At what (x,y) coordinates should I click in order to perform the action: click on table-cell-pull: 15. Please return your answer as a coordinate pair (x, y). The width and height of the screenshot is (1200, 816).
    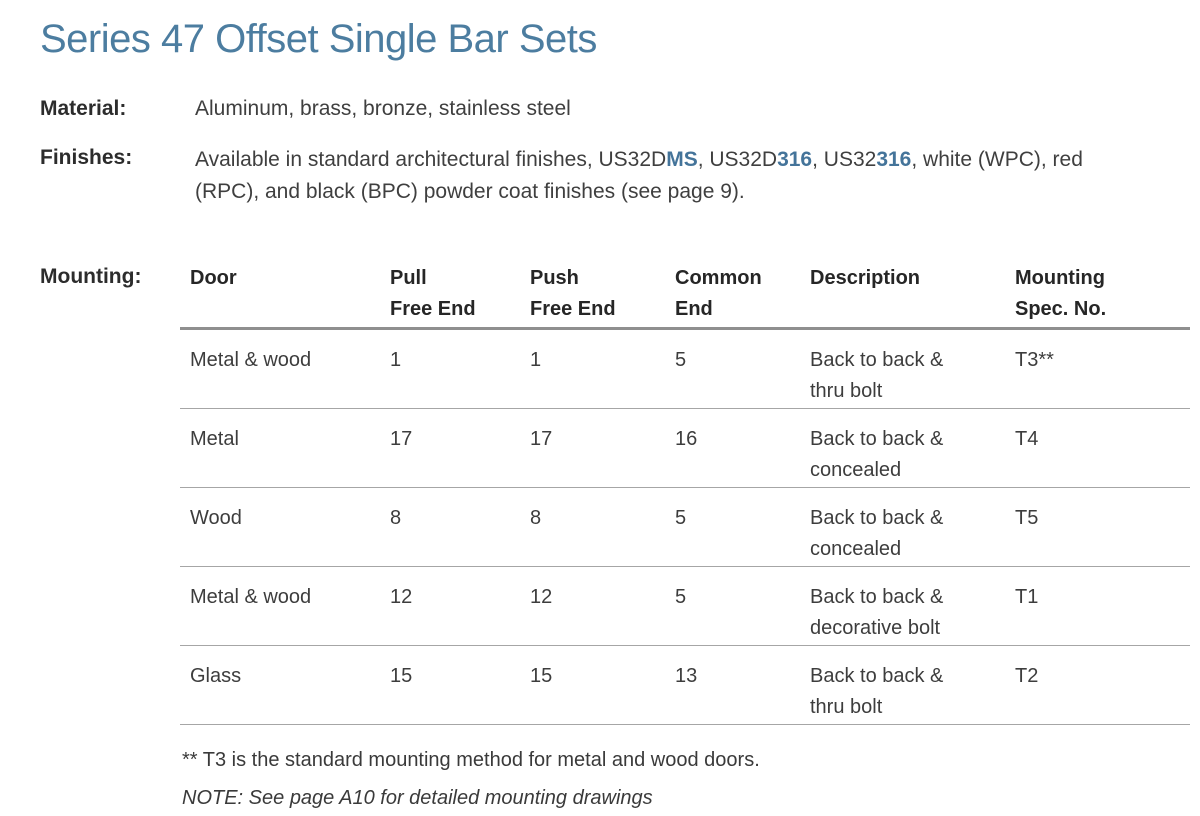
    Looking at the image, I should click on (401, 676).